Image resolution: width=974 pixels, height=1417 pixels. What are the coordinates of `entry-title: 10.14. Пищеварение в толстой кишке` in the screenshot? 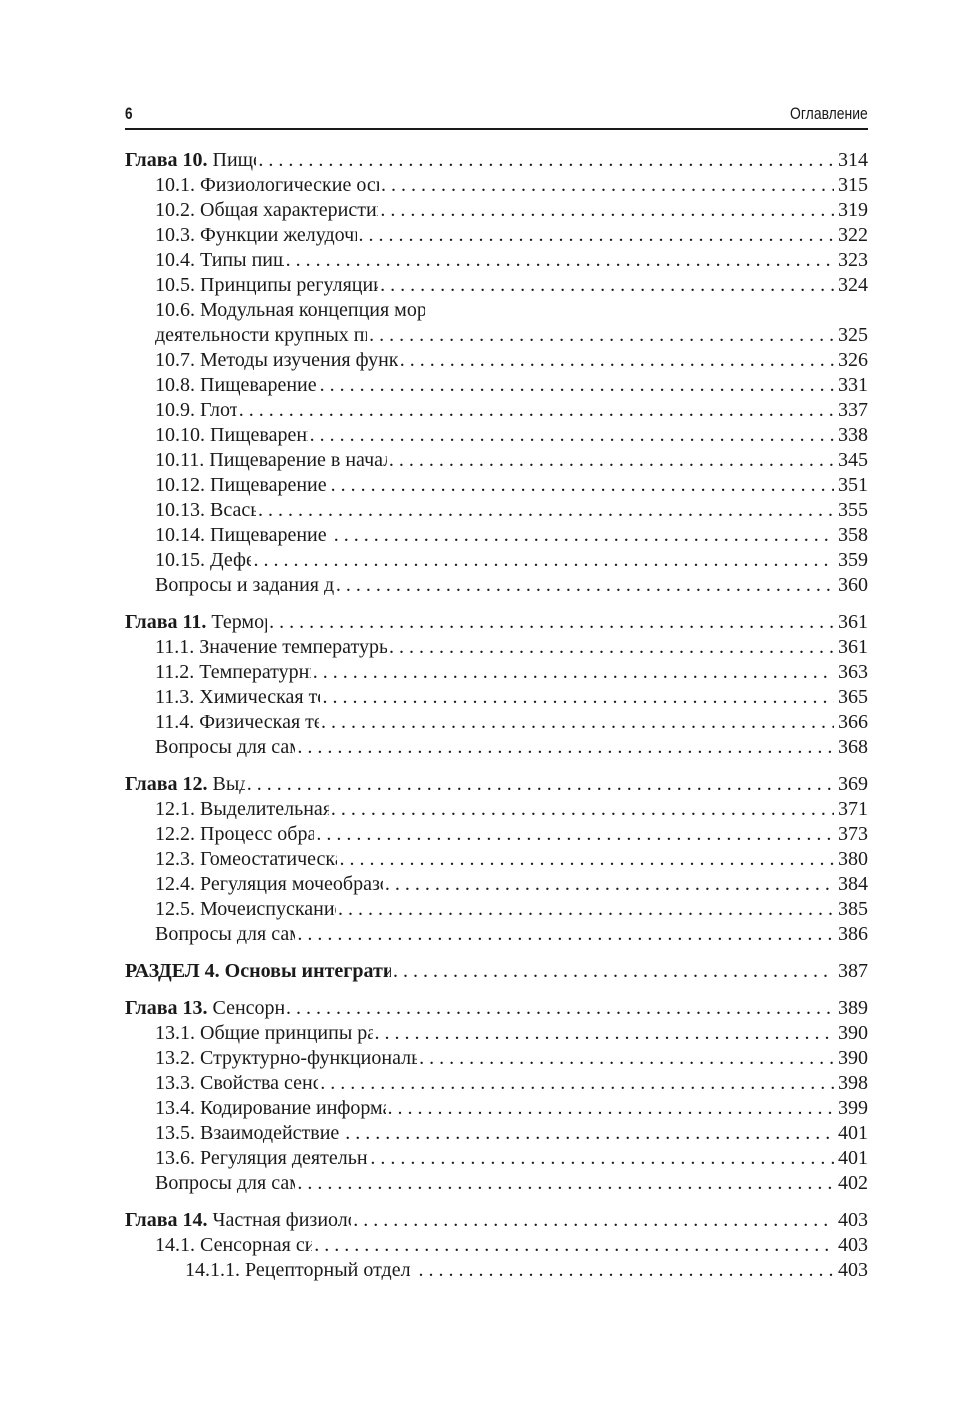 It's located at (243, 535).